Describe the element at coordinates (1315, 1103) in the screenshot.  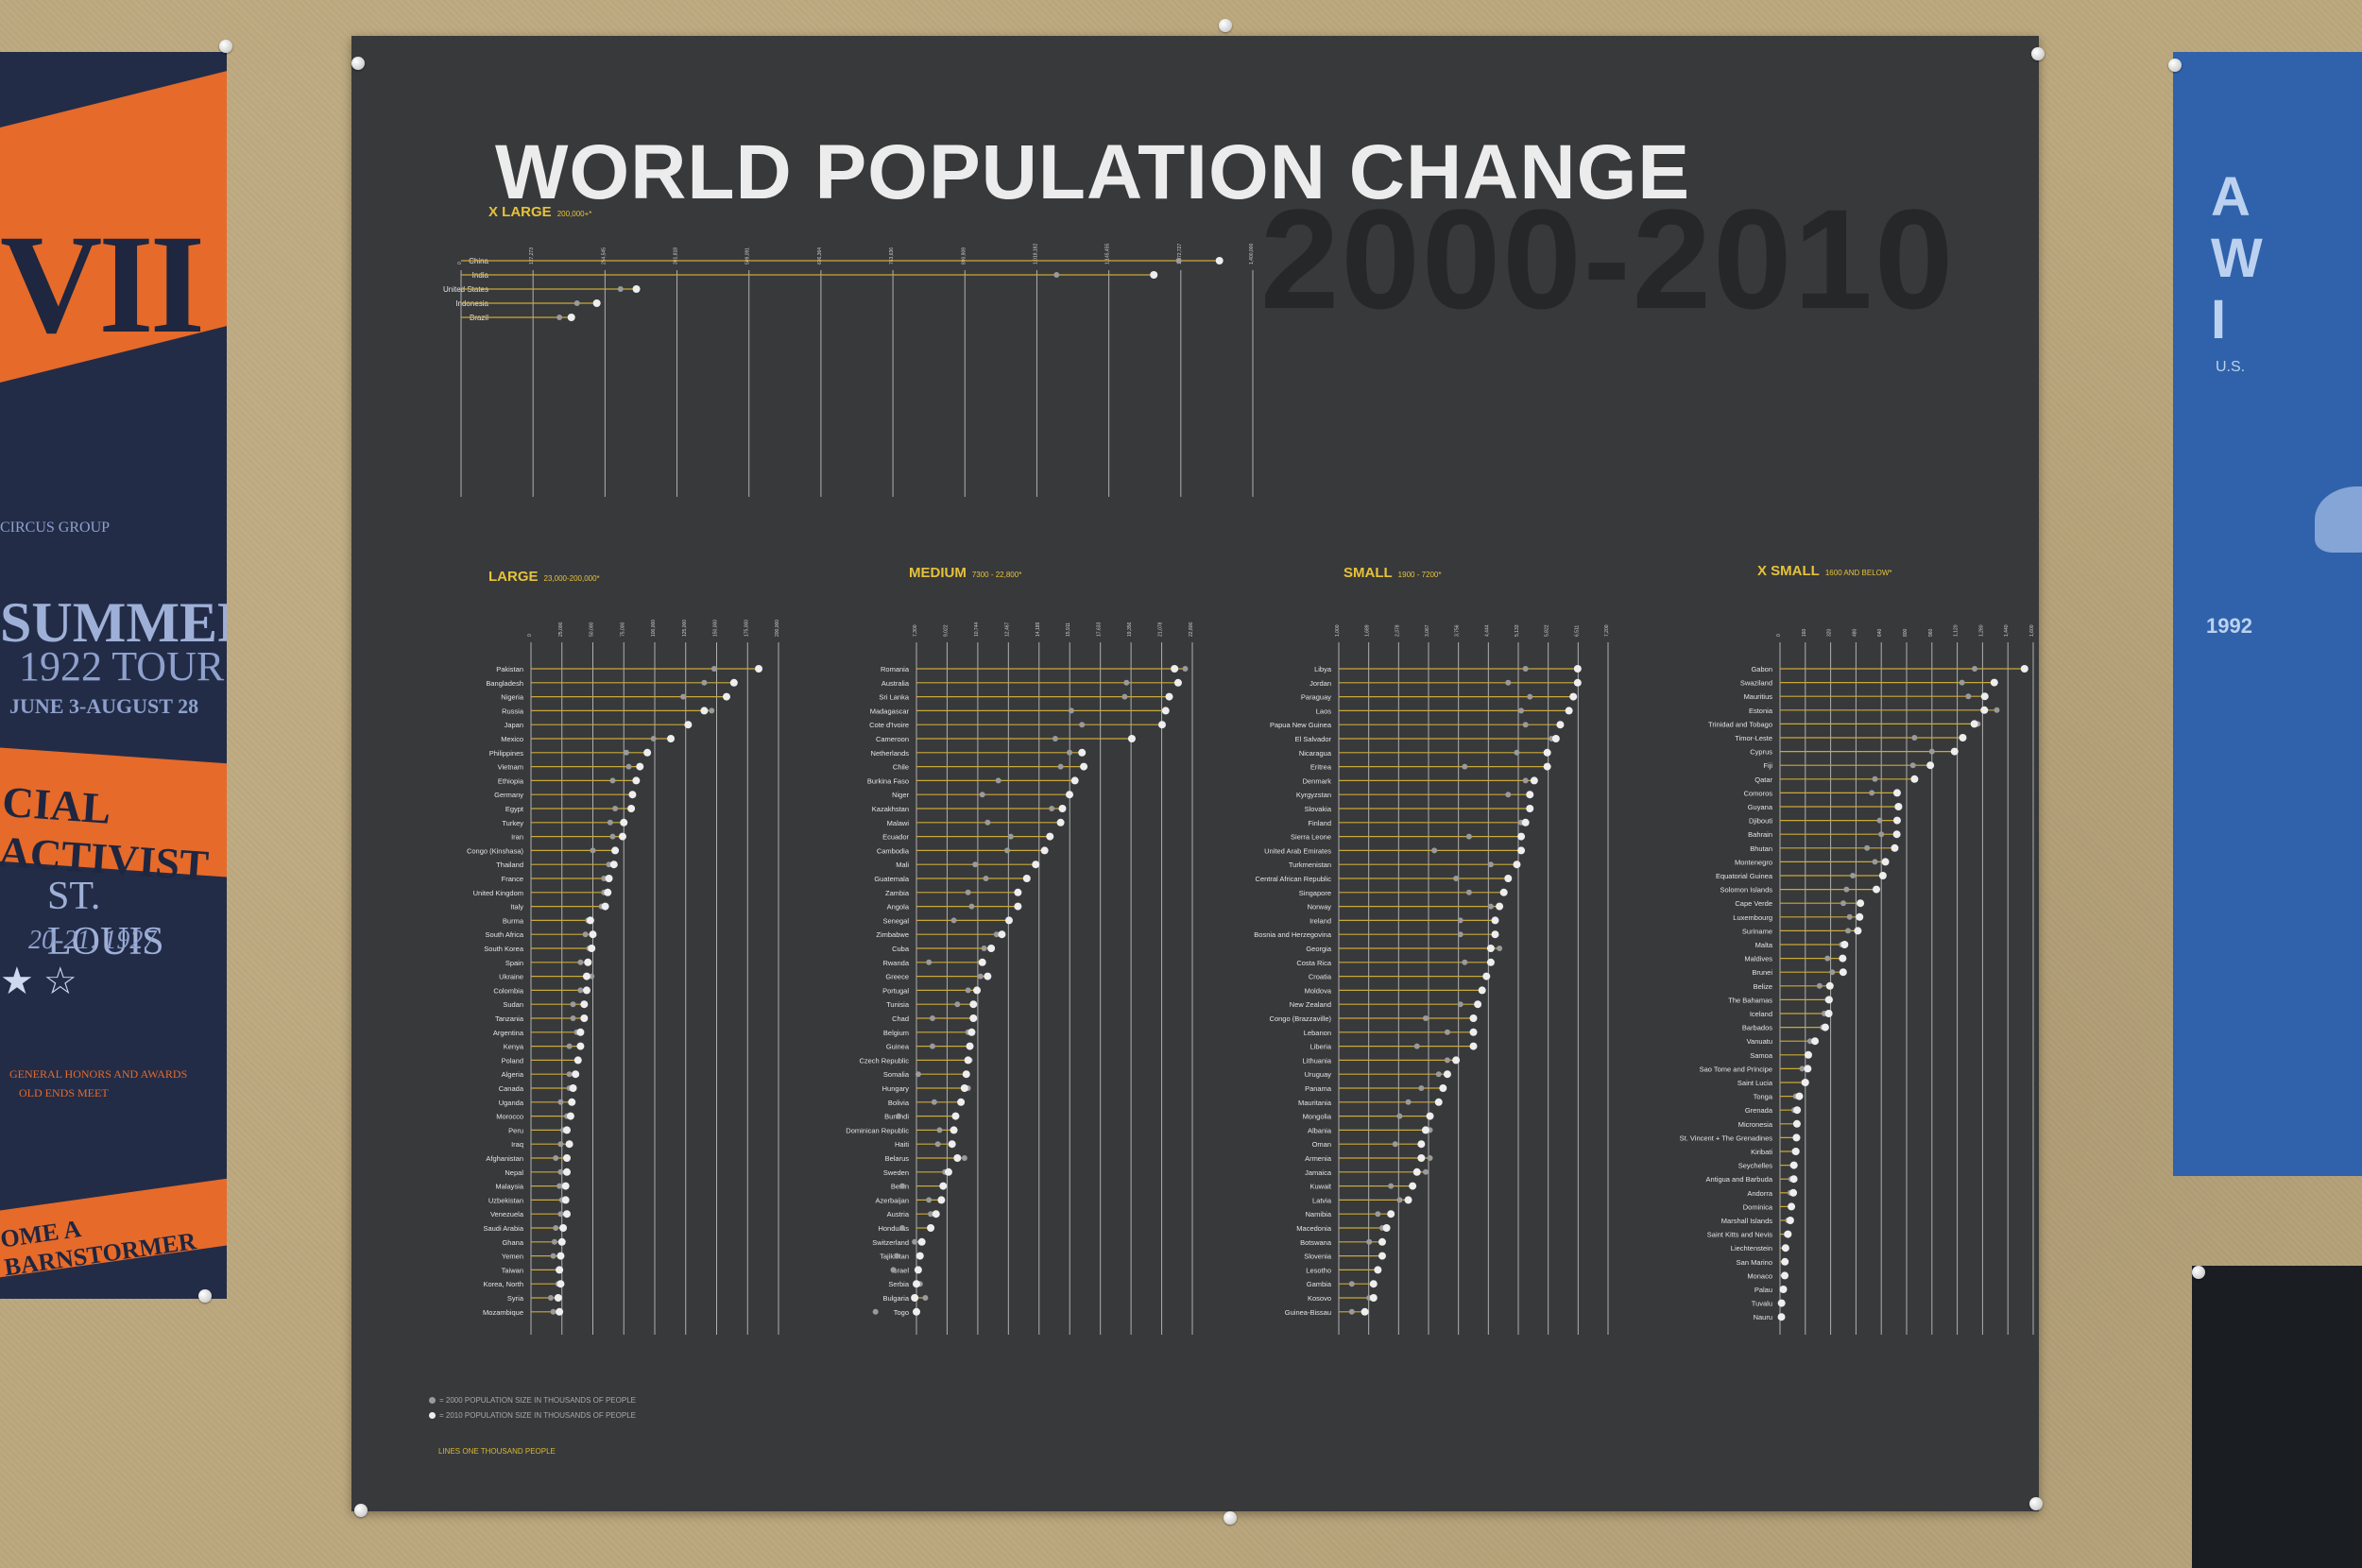
I see `country-label: Mauritania` at that location.